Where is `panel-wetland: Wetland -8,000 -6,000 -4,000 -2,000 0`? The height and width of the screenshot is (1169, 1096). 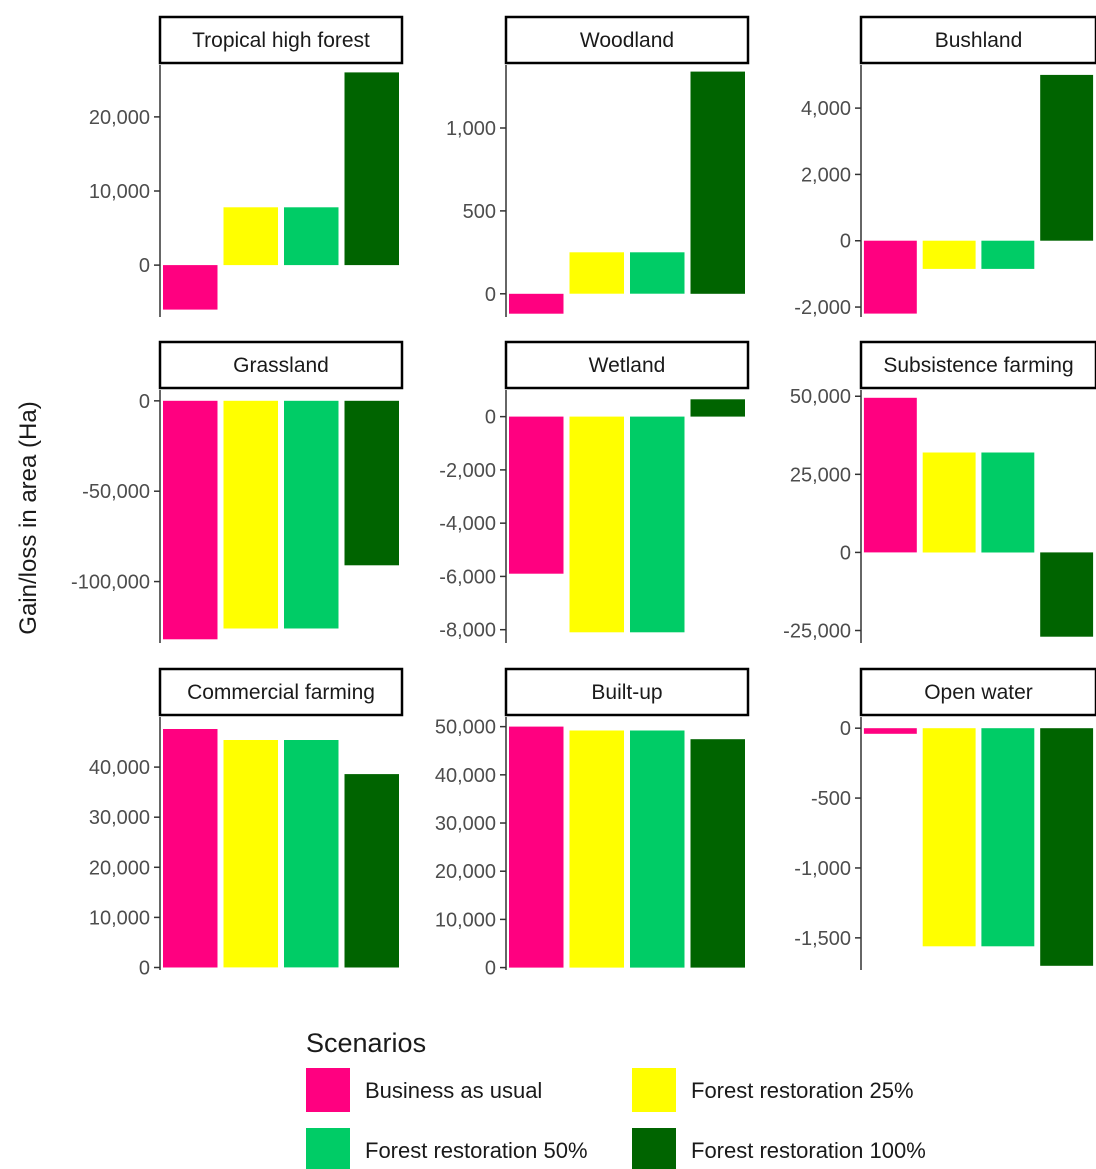
panel-wetland: Wetland -8,000 -6,000 -4,000 -2,000 0 is located at coordinates (594, 491).